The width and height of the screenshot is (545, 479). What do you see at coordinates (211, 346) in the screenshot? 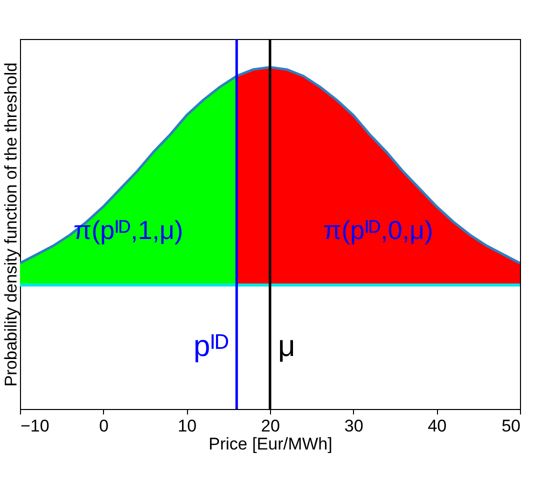
I see `ref-line-label: pᴵᴰ` at bounding box center [211, 346].